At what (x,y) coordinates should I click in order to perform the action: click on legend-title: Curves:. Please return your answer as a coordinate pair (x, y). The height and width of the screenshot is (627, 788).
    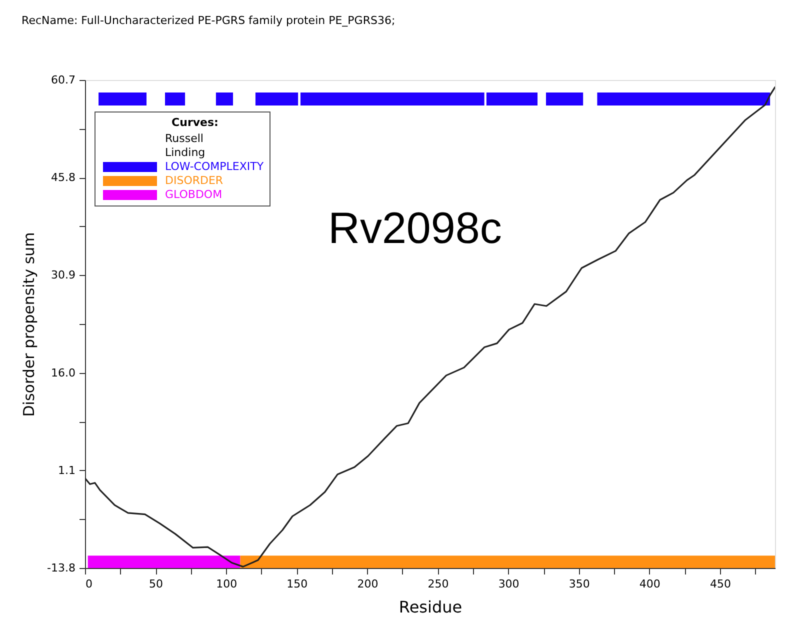
    Looking at the image, I should click on (195, 122).